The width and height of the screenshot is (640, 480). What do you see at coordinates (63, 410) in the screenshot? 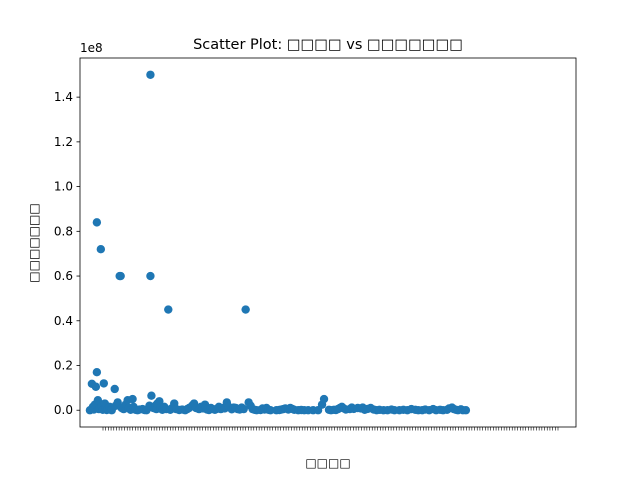
I see `y-tick-label: 0.0` at bounding box center [63, 410].